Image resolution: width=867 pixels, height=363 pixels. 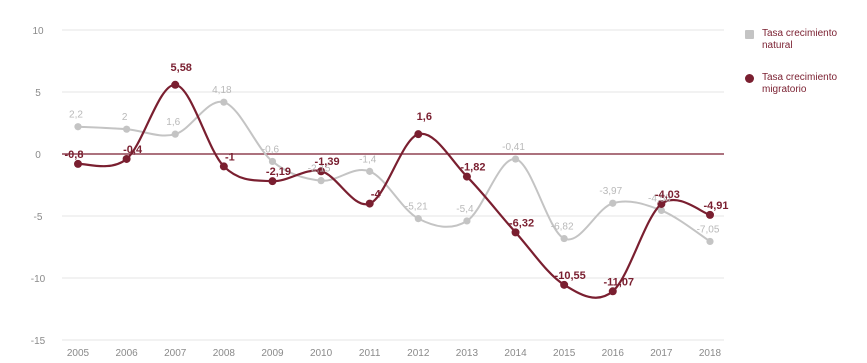 I want to click on data-label-migratorio: -4,03, so click(x=667, y=195).